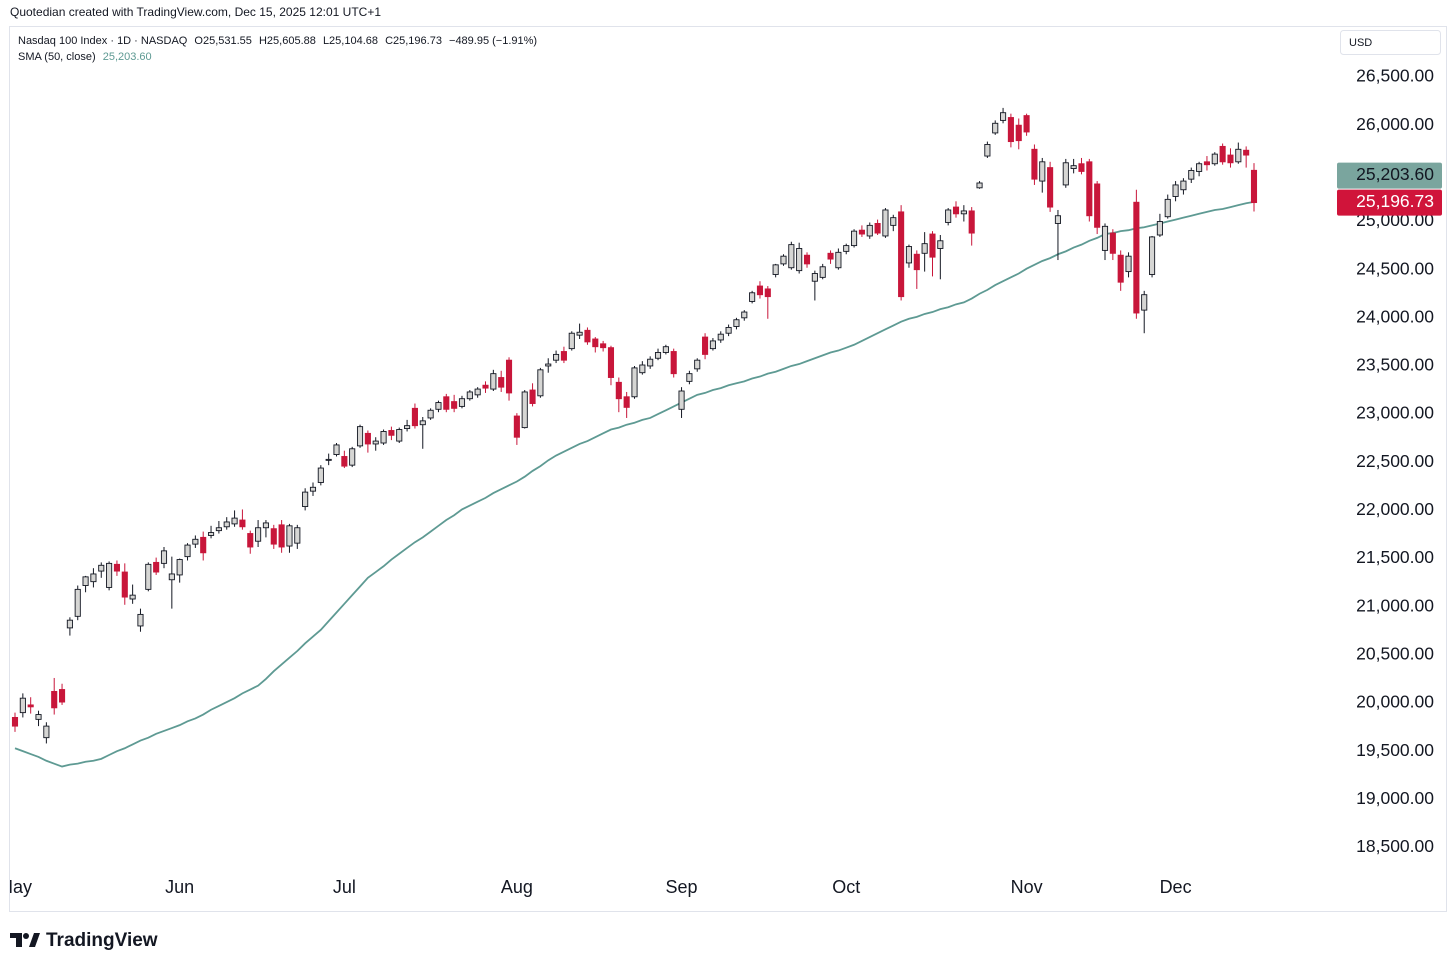 The height and width of the screenshot is (969, 1456). I want to click on x-tick-label: Aug, so click(517, 887).